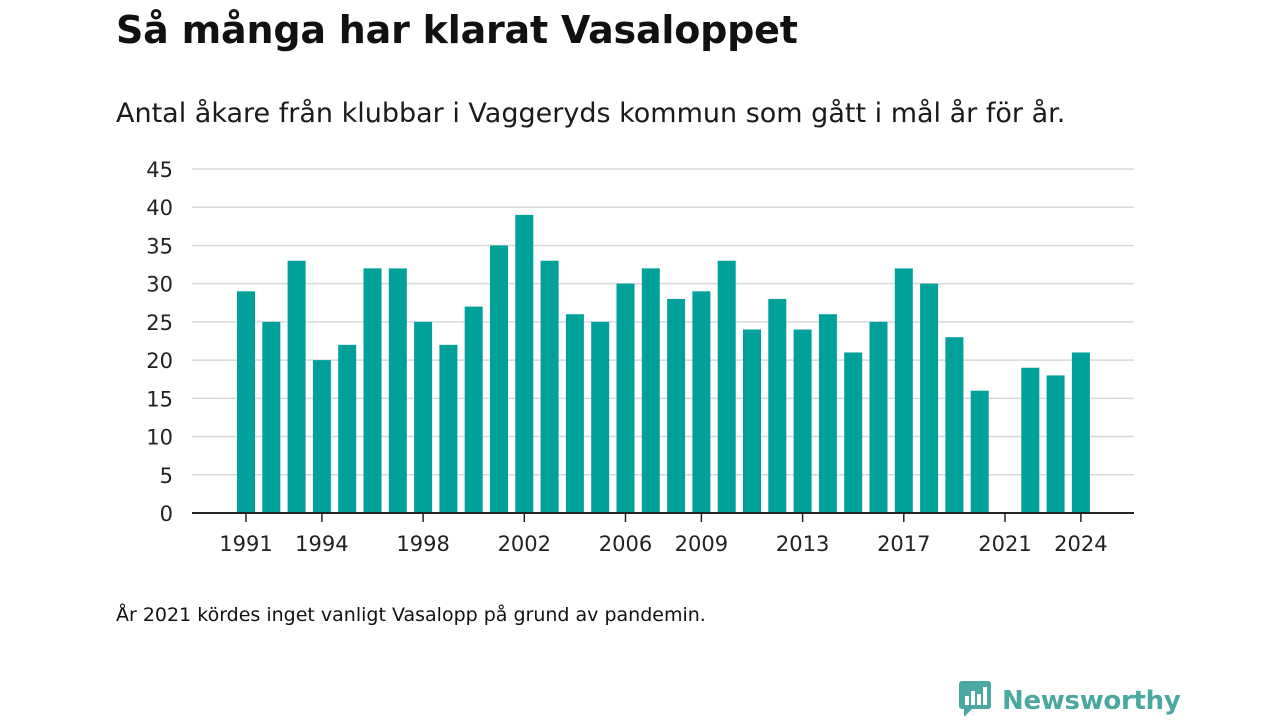  Describe the element at coordinates (159, 246) in the screenshot. I see `y-tick-label: 35` at that location.